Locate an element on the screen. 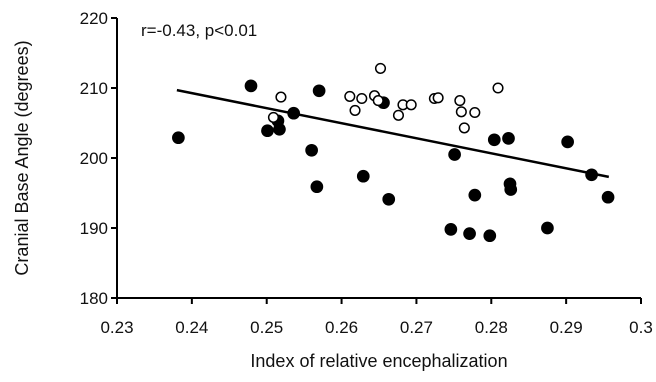  y-tick-label: 180 is located at coordinates (94, 298).